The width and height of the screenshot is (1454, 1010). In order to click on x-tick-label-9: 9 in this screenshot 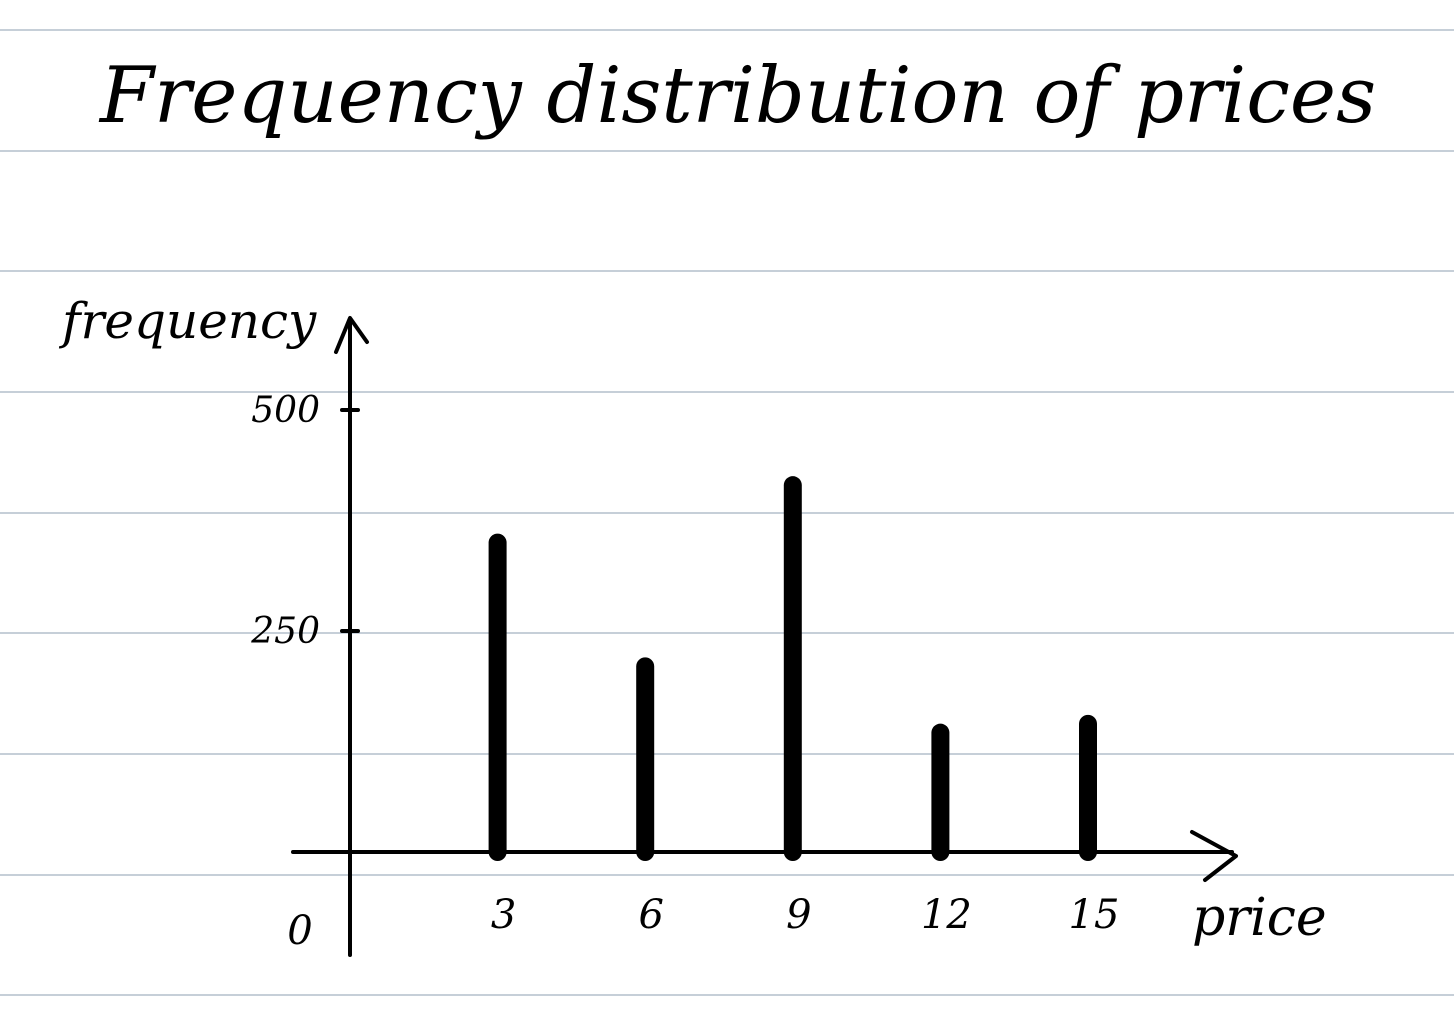, I will do `click(798, 915)`.